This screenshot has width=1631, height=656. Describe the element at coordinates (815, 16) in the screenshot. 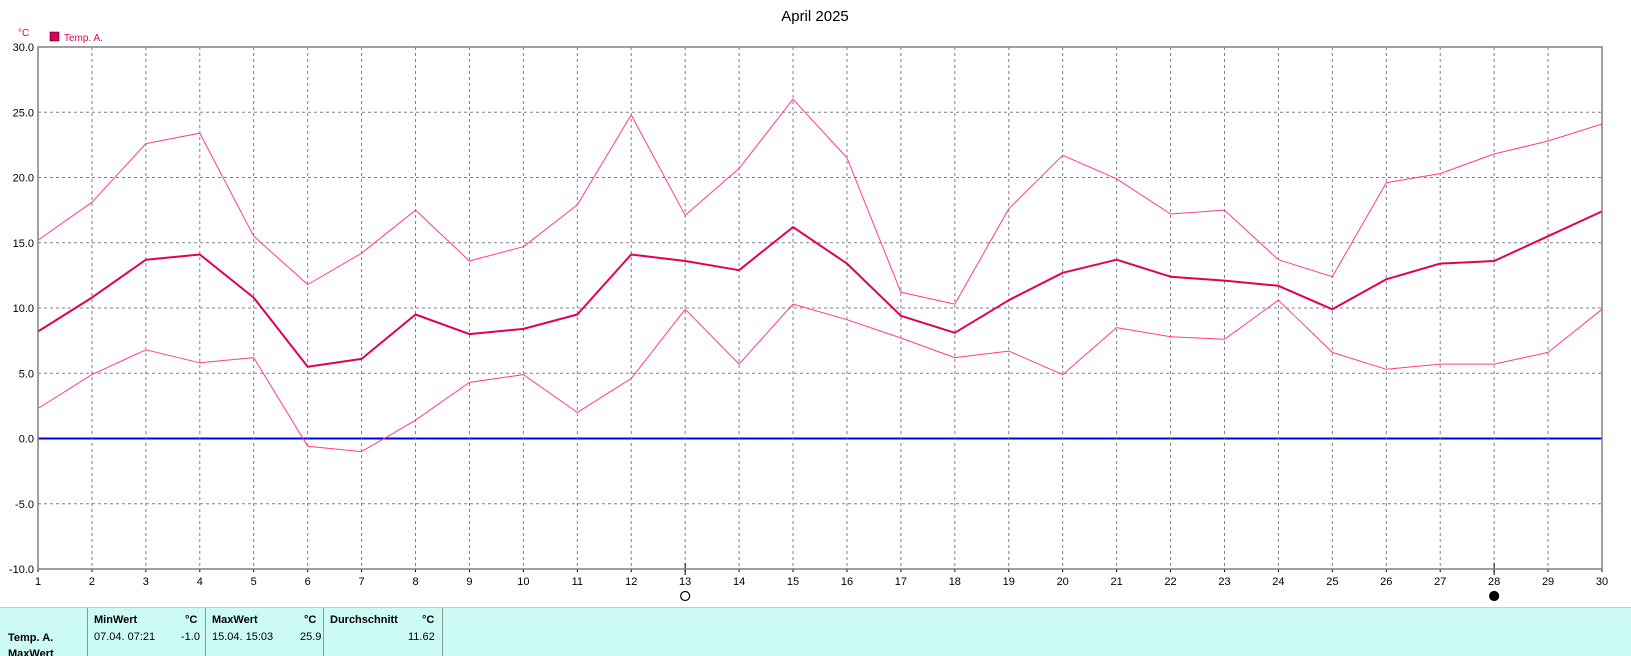

I see `chart-title: April 2025` at that location.